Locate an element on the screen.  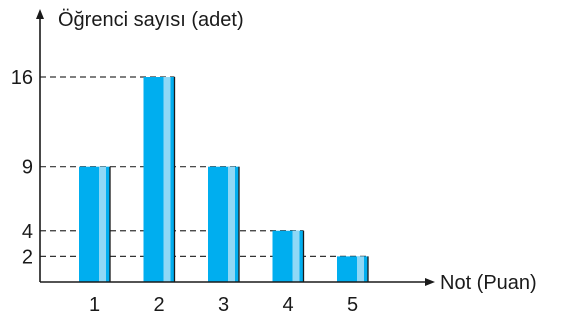
y-tick-label: 16 is located at coordinates (22, 78).